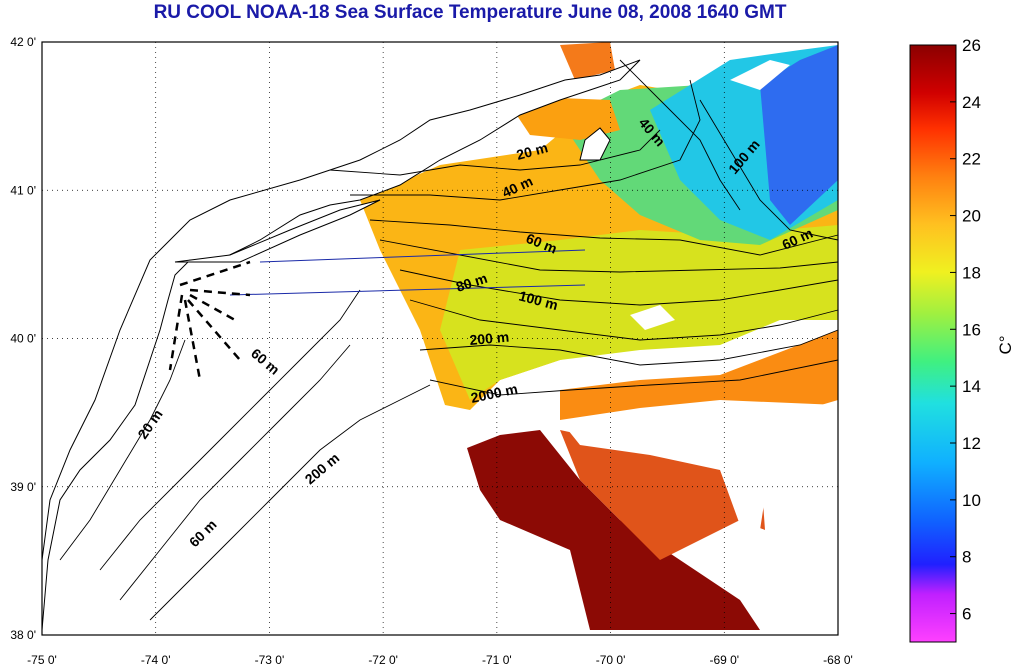 This screenshot has width=1016, height=672. I want to click on colorbar-tick-label: 6, so click(966, 614).